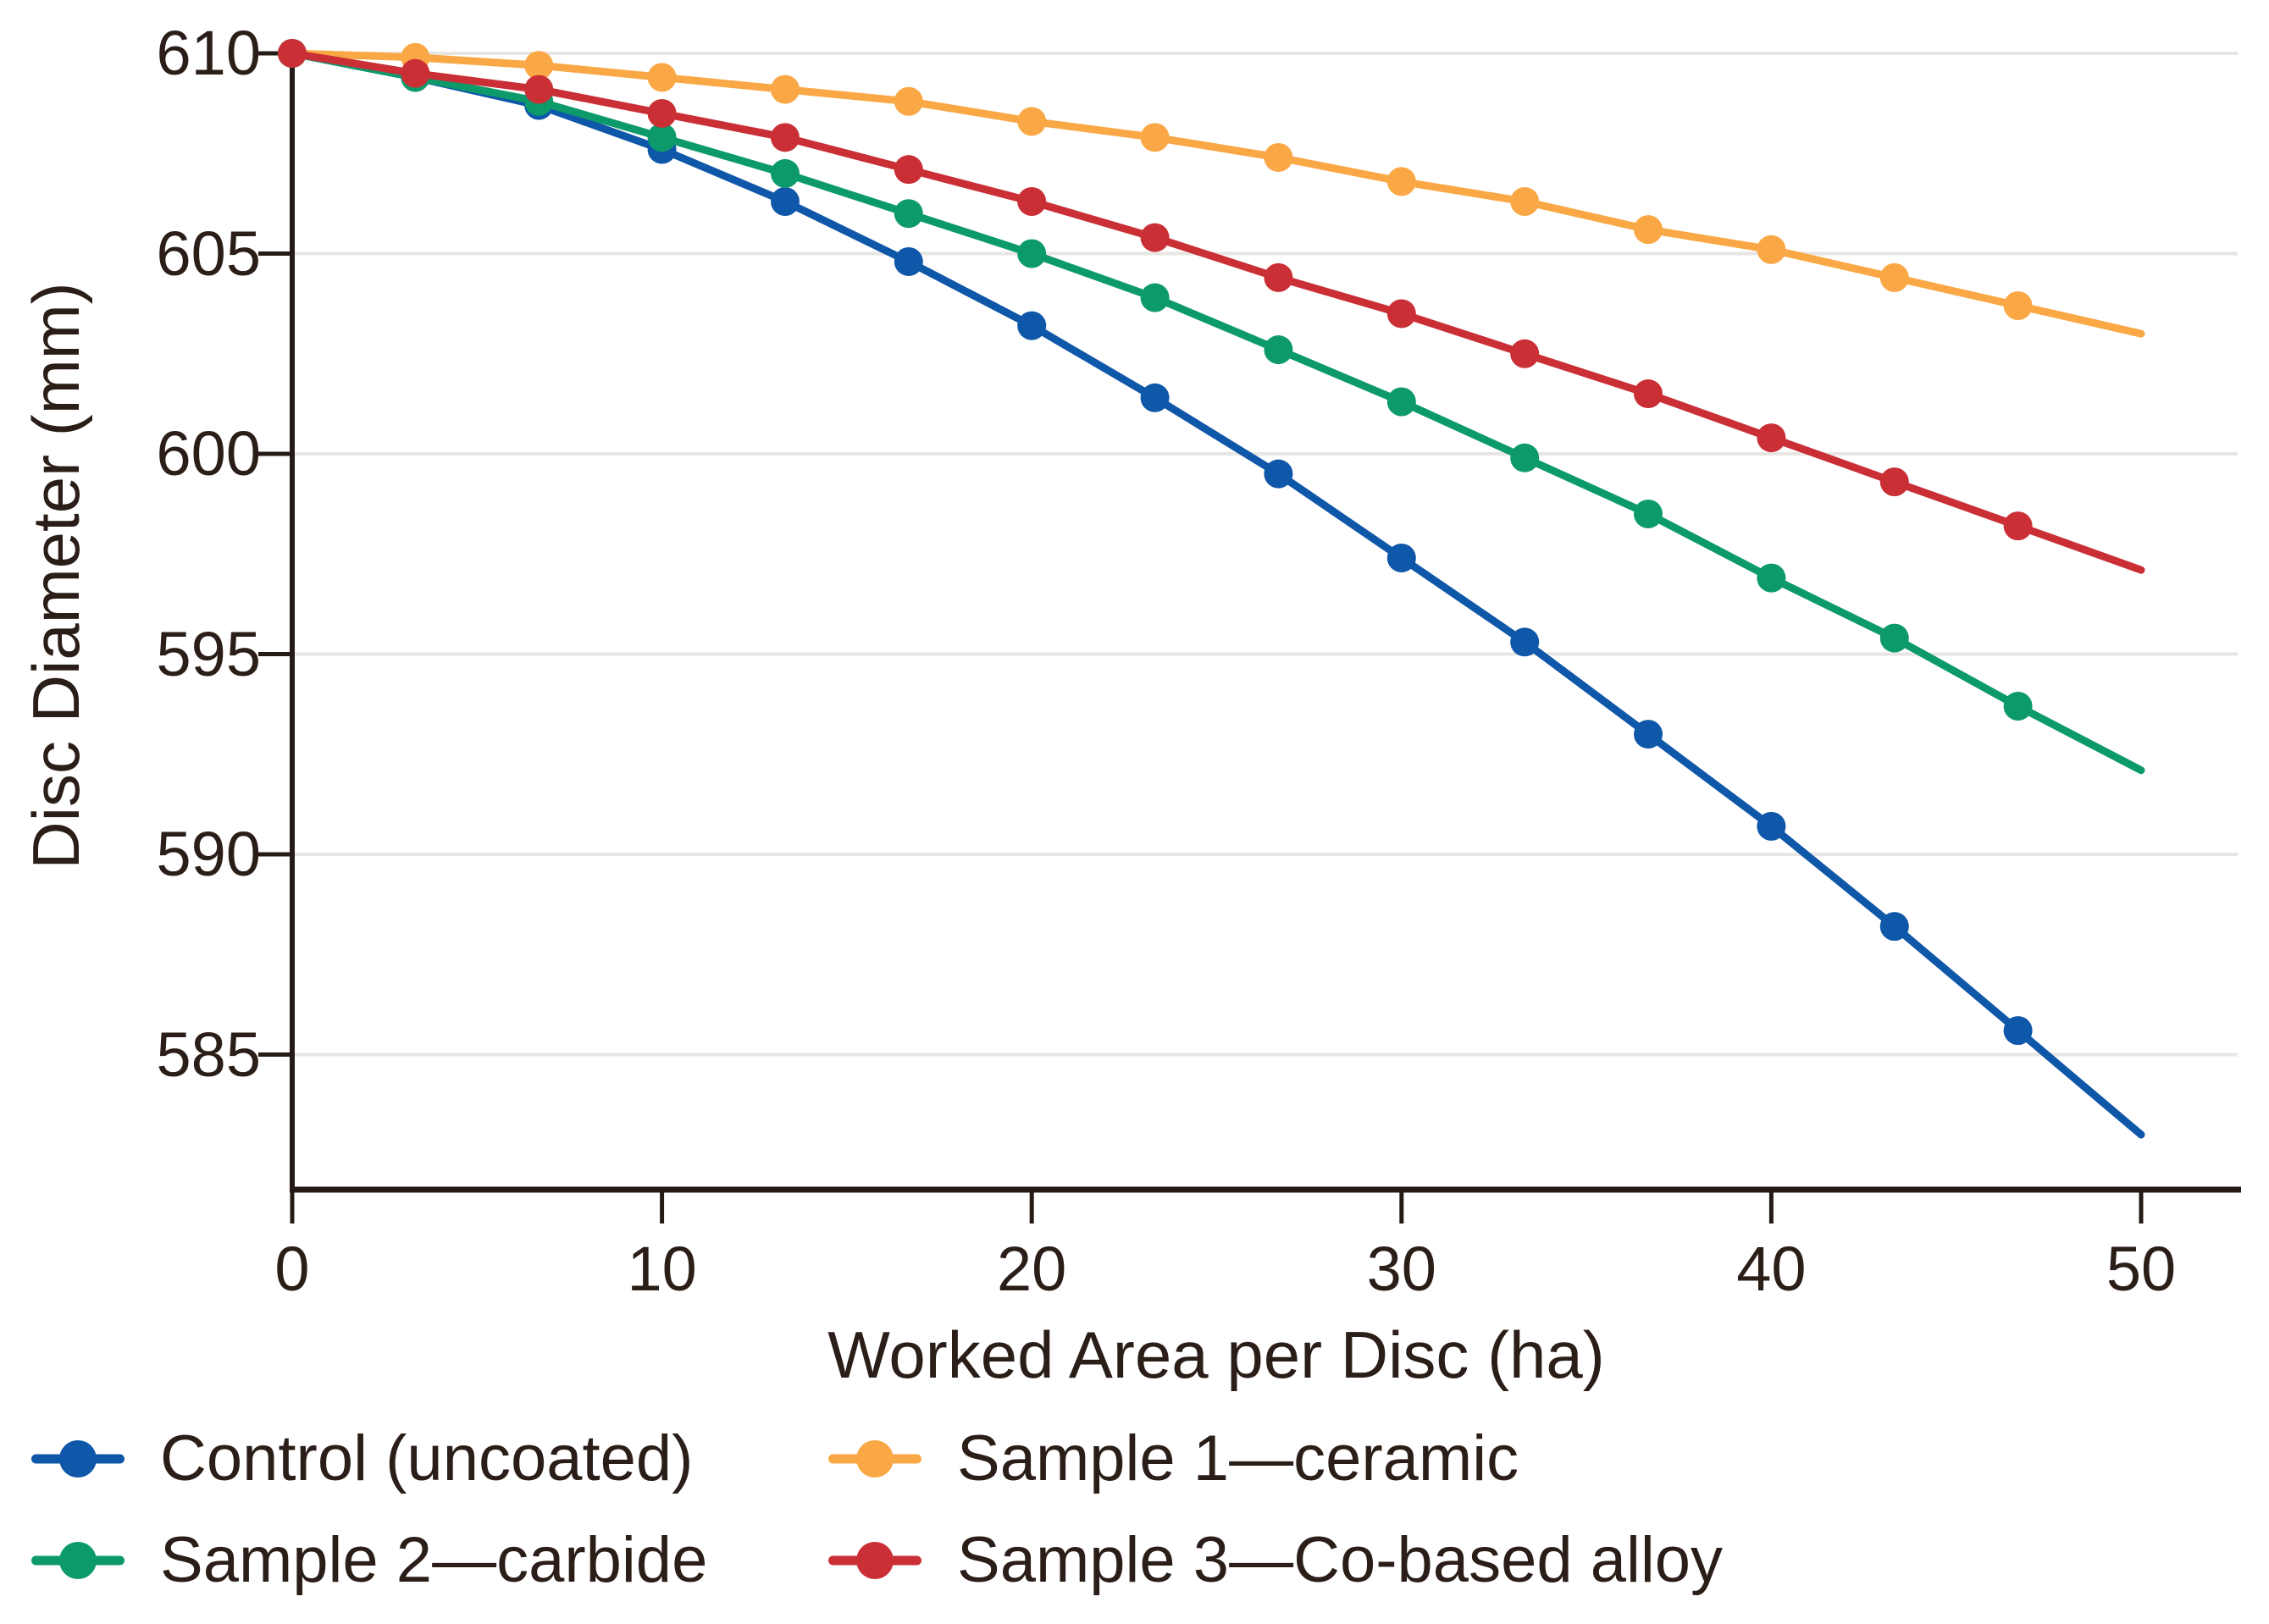  I want to click on x-tick-label-20: 20, so click(1032, 1269).